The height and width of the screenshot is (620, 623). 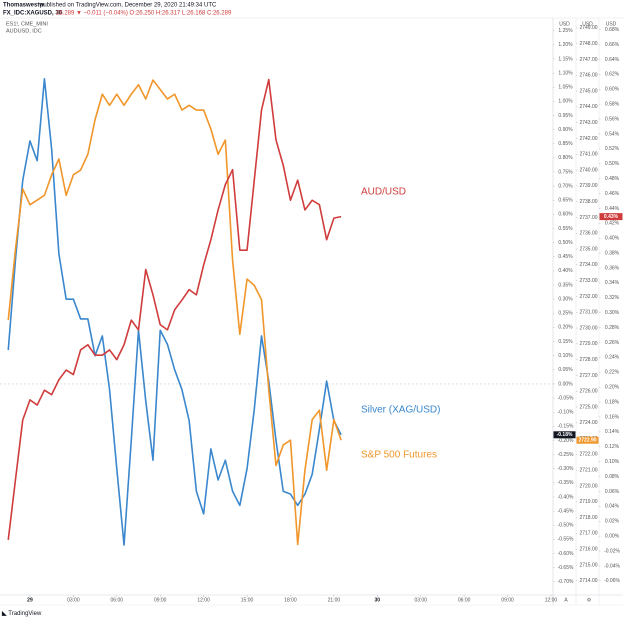 What do you see at coordinates (588, 486) in the screenshot?
I see `y-tick-label: 2720.00` at bounding box center [588, 486].